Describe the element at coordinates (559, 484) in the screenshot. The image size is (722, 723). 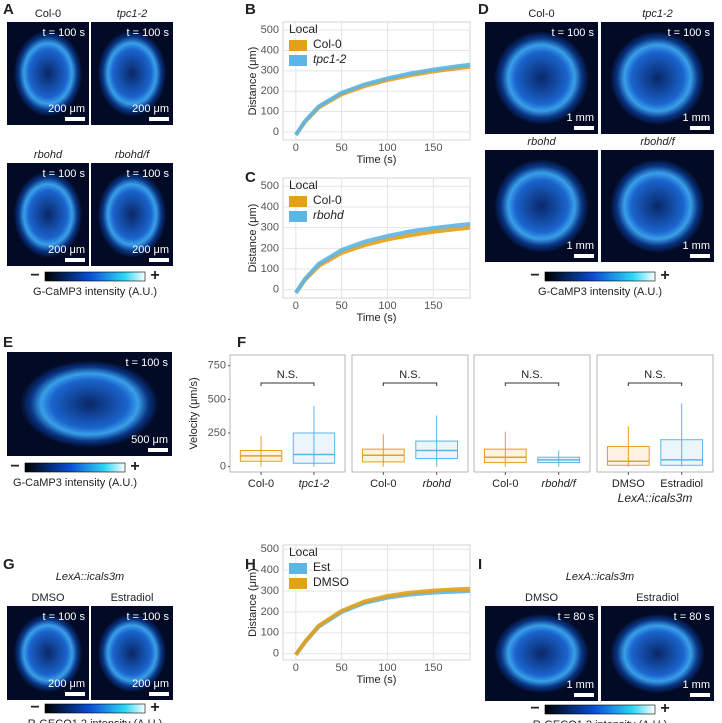
I see `x-tick-label: rbohd/f` at that location.